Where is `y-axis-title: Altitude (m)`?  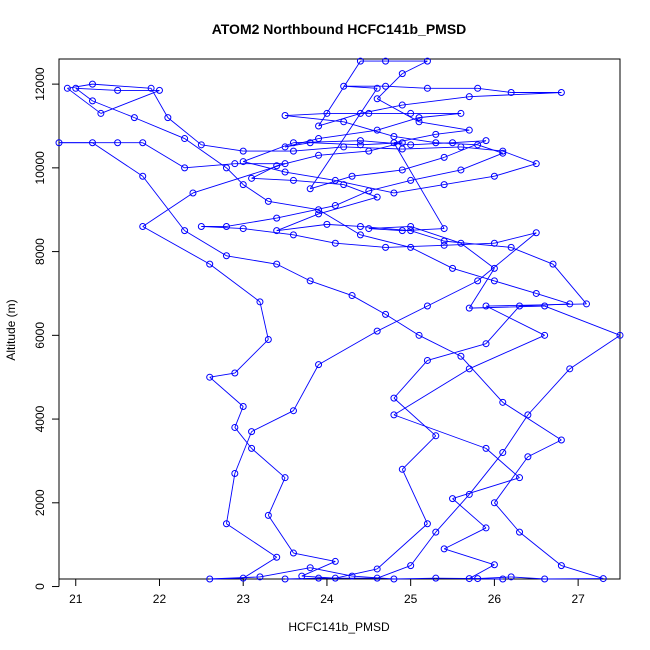
y-axis-title: Altitude (m) is located at coordinates (11, 329).